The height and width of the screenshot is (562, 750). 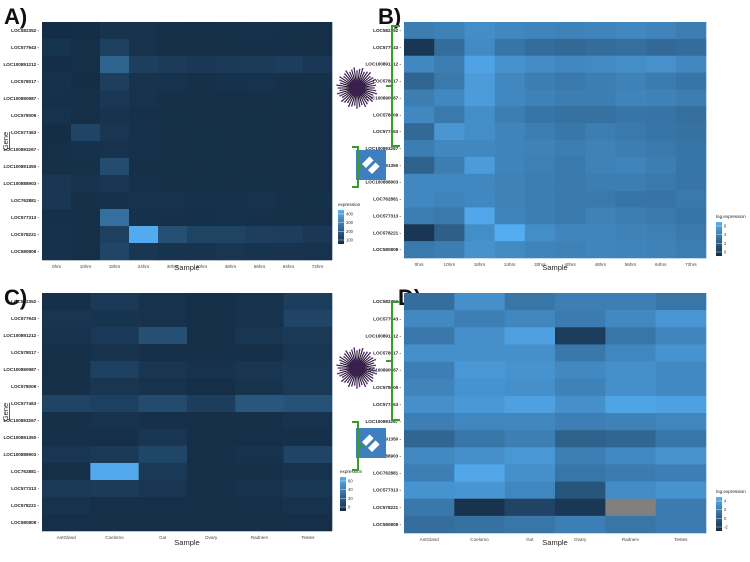 What do you see at coordinates (387, 232) in the screenshot?
I see `gene-tick-label: LOC578221 -` at bounding box center [387, 232].